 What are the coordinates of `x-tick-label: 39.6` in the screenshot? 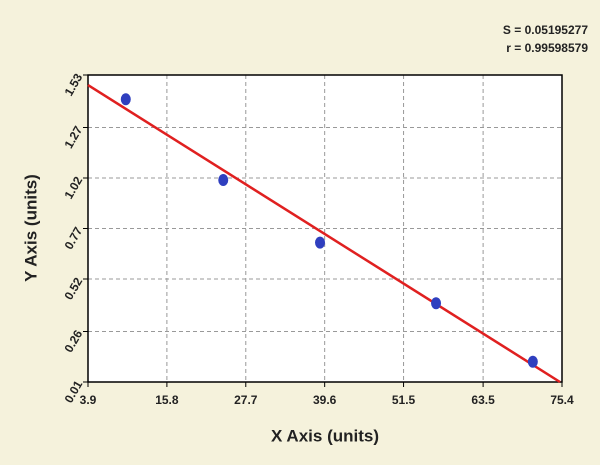 It's located at (325, 400).